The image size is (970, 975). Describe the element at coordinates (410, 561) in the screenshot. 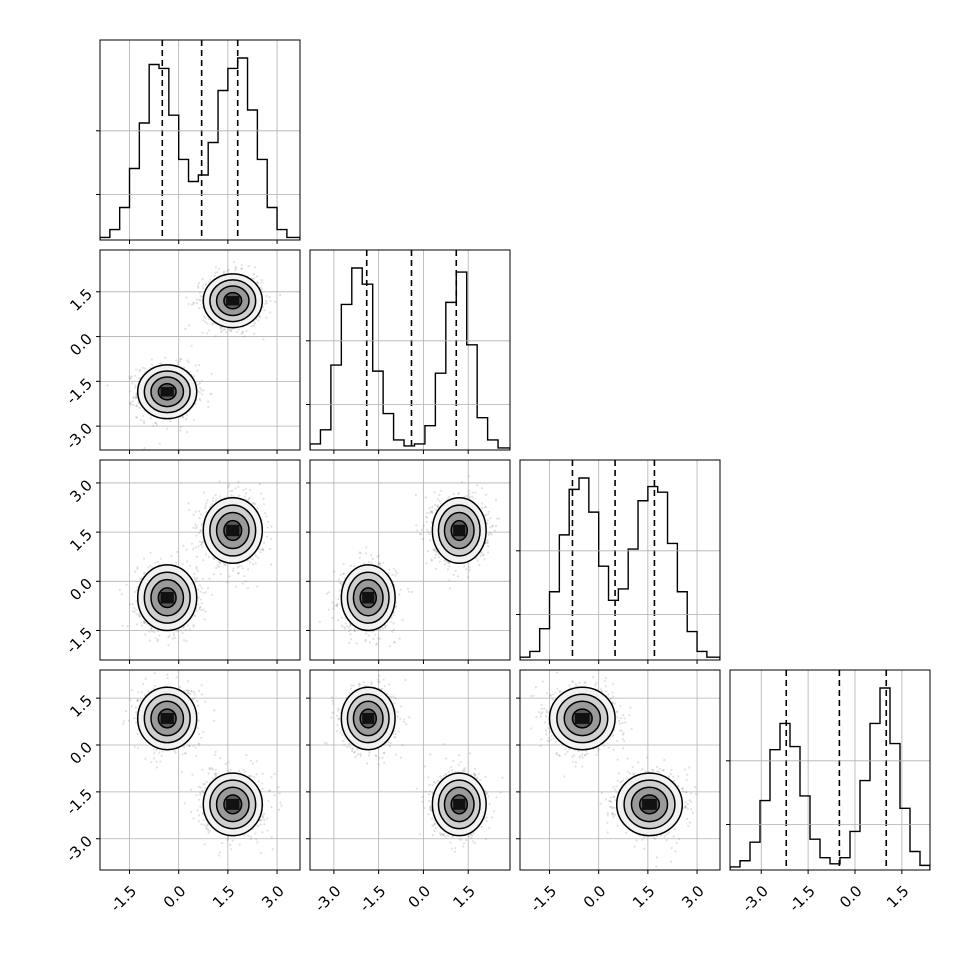

I see `panel-content` at that location.